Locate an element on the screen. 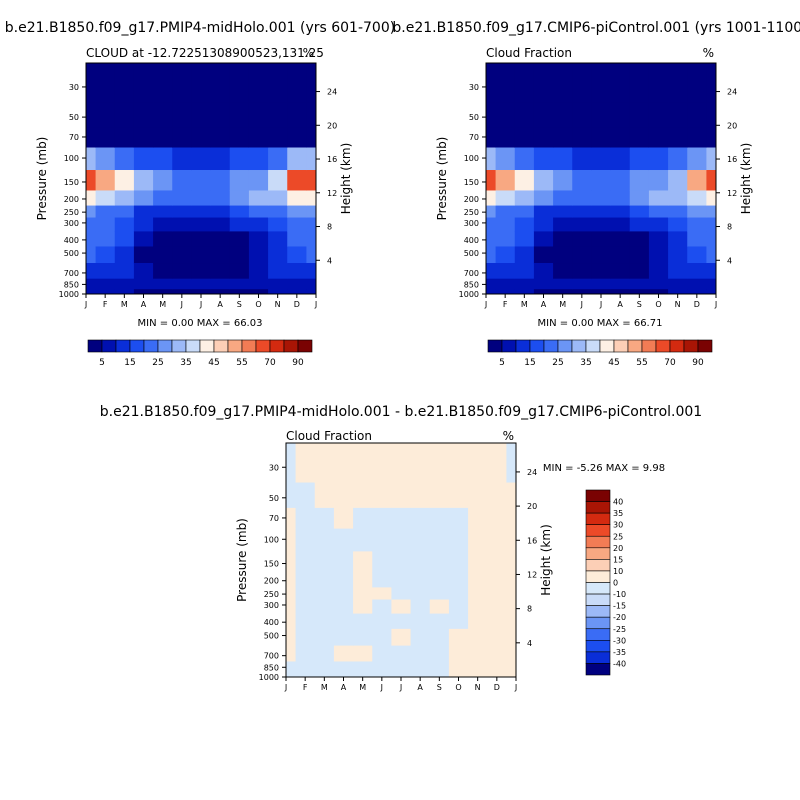  y-tick-label: 850 is located at coordinates (271, 667).